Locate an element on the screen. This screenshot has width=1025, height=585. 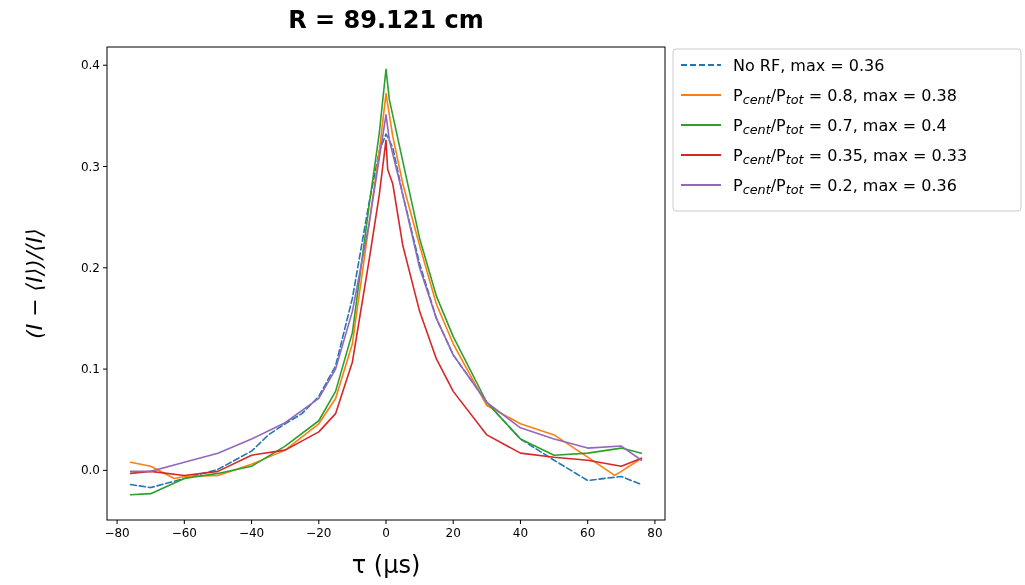
legend-label: P$_{cent}$/P$_{tot}$ = 0.8, max = 0.38 is located at coordinates (845, 97).